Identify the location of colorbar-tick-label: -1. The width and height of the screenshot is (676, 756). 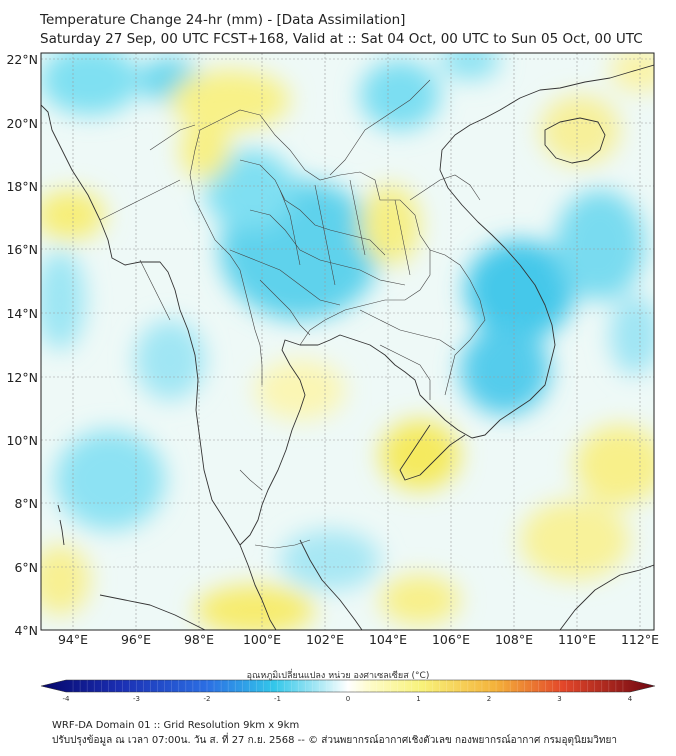
(277, 699).